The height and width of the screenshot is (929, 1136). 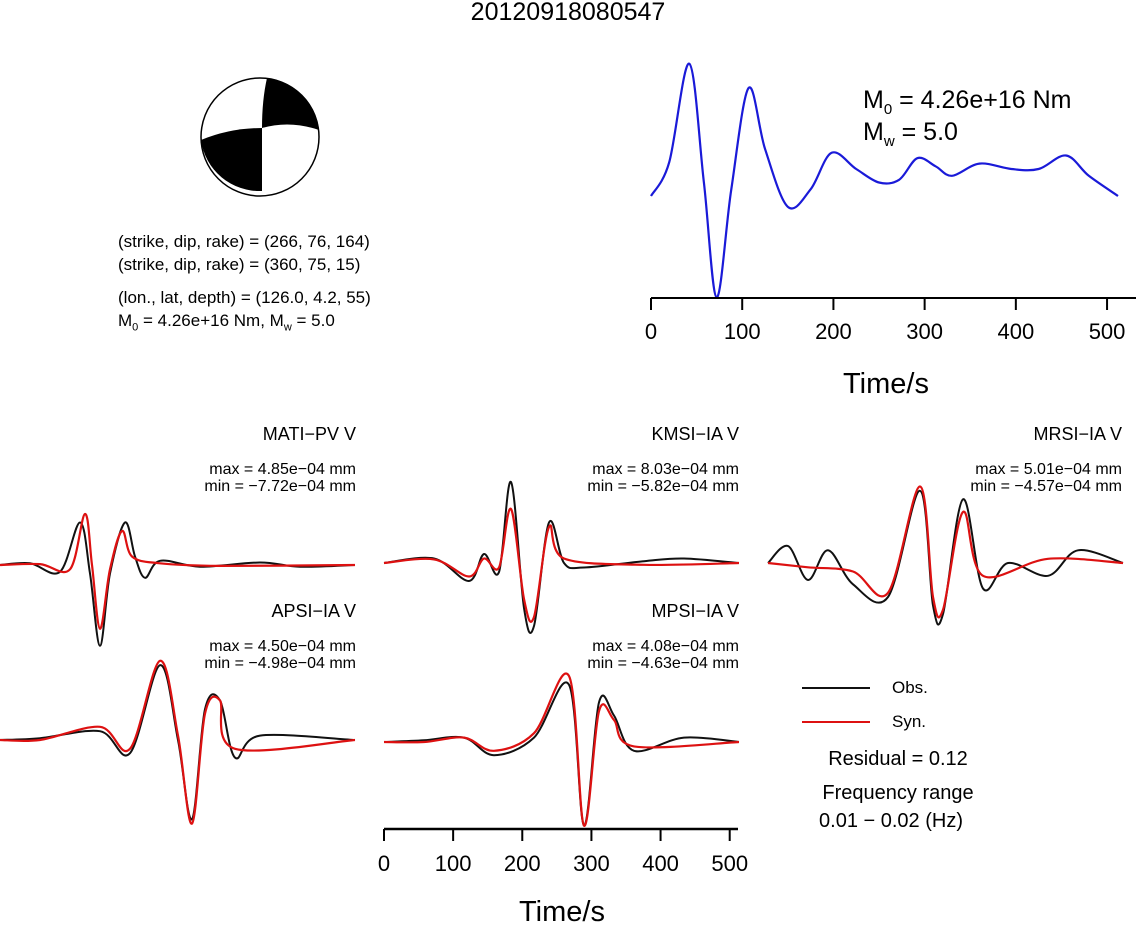 I want to click on residual-text: Residual = 0.12, so click(x=898, y=759).